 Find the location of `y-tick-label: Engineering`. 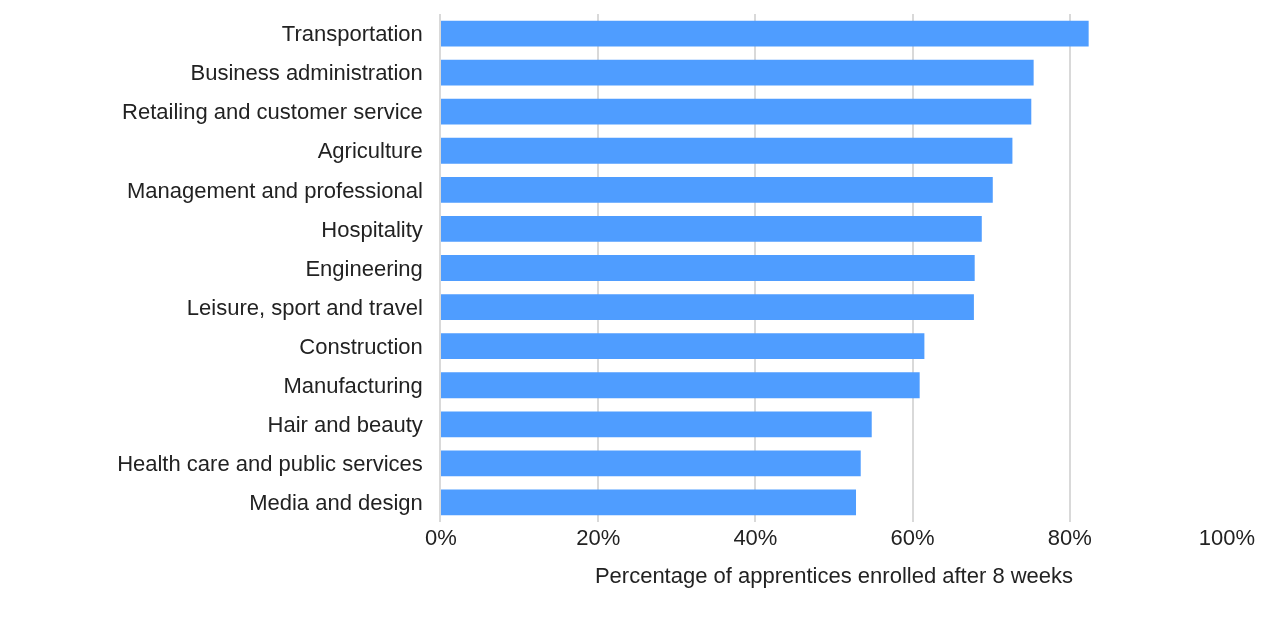

y-tick-label: Engineering is located at coordinates (364, 268).